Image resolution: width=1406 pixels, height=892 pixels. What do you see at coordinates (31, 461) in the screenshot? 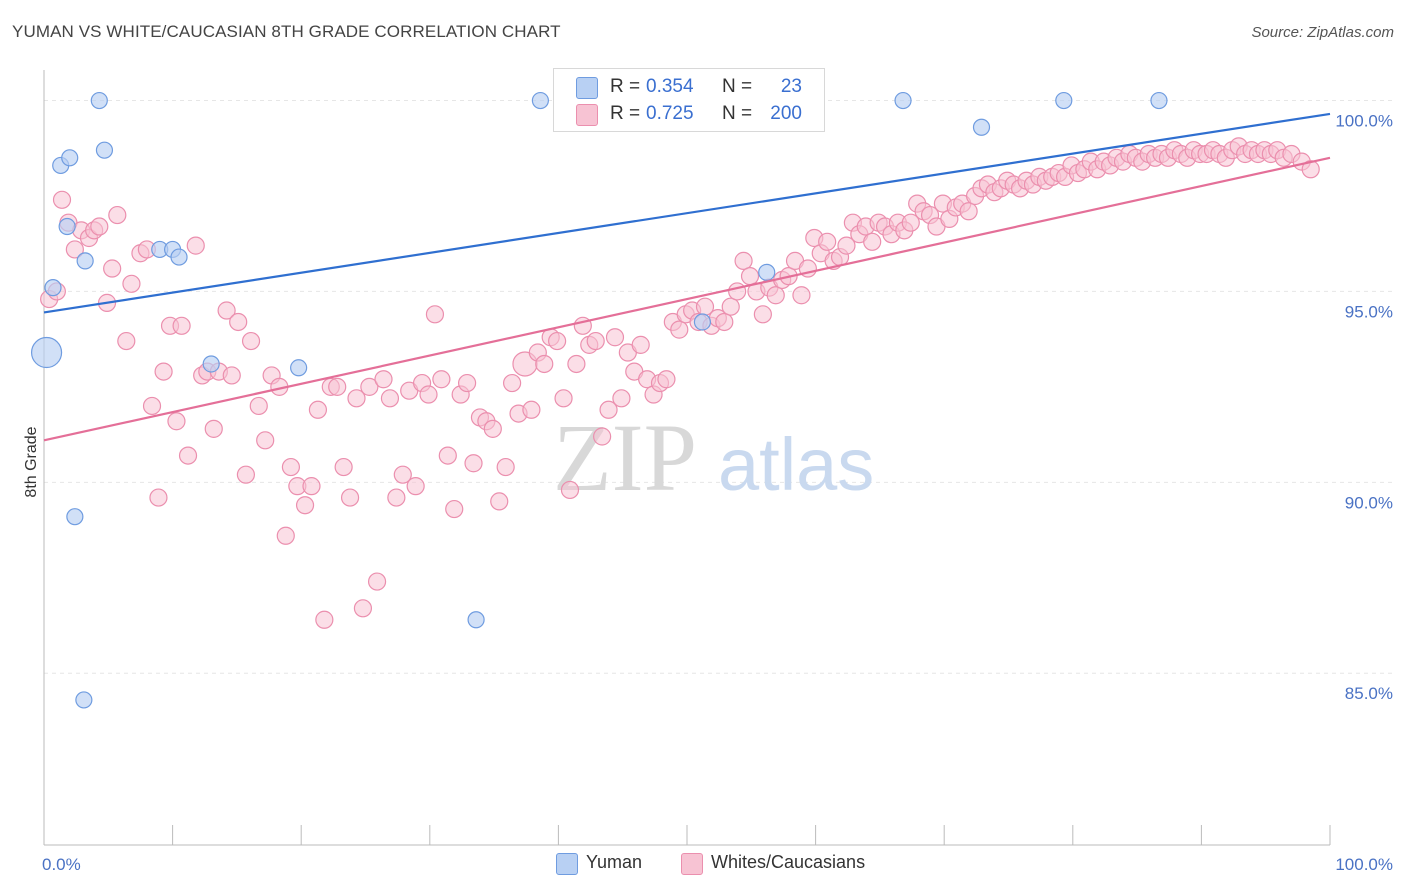
I see `y-axis-title: 8th Grade` at bounding box center [31, 461].